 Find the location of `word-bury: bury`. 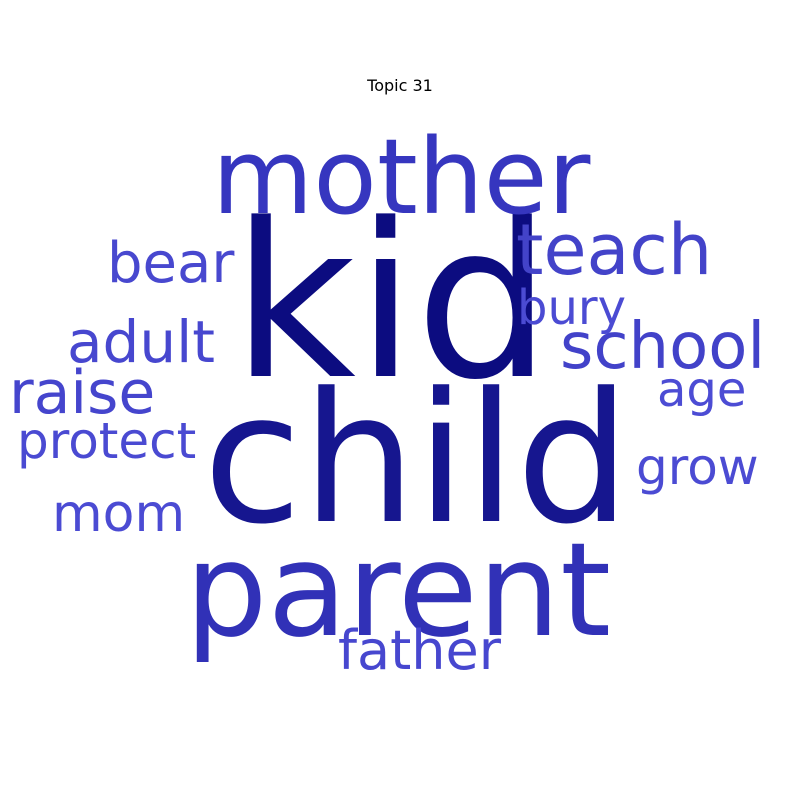

word-bury: bury is located at coordinates (572, 308).